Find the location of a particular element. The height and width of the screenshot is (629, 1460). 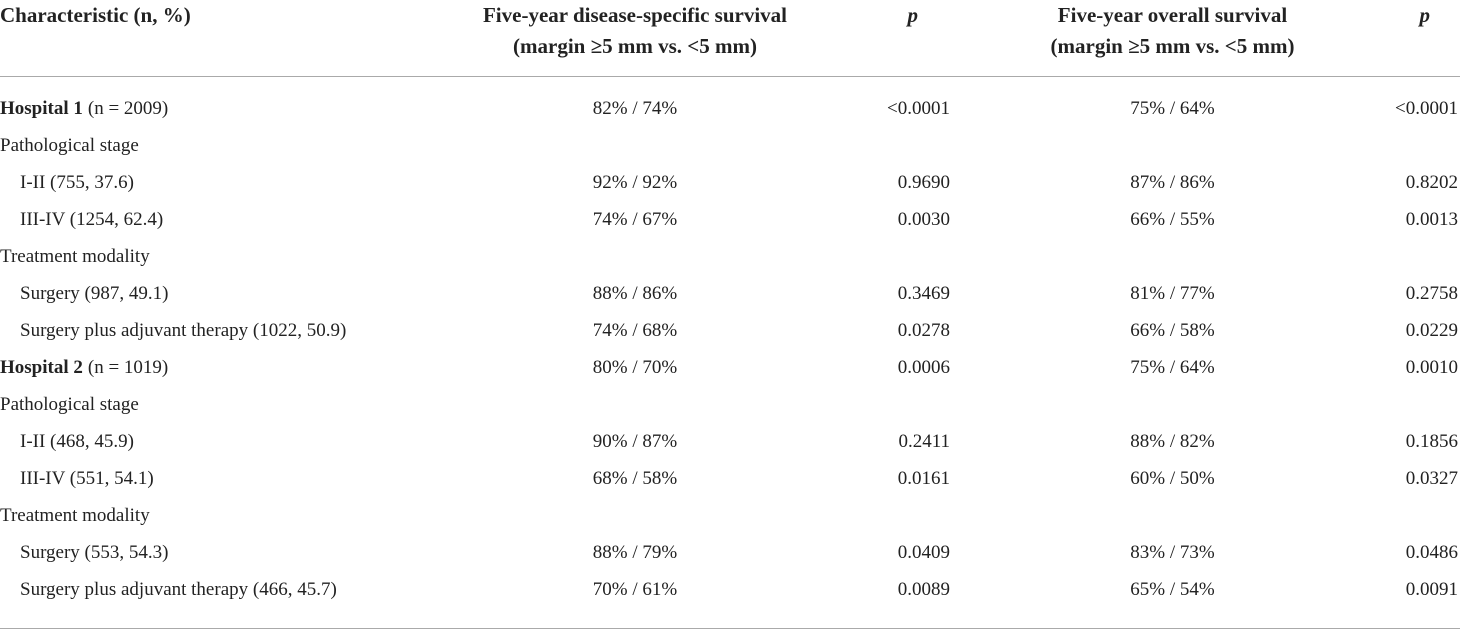

row-label: III-IV (1254, 62.4) is located at coordinates (91, 219).